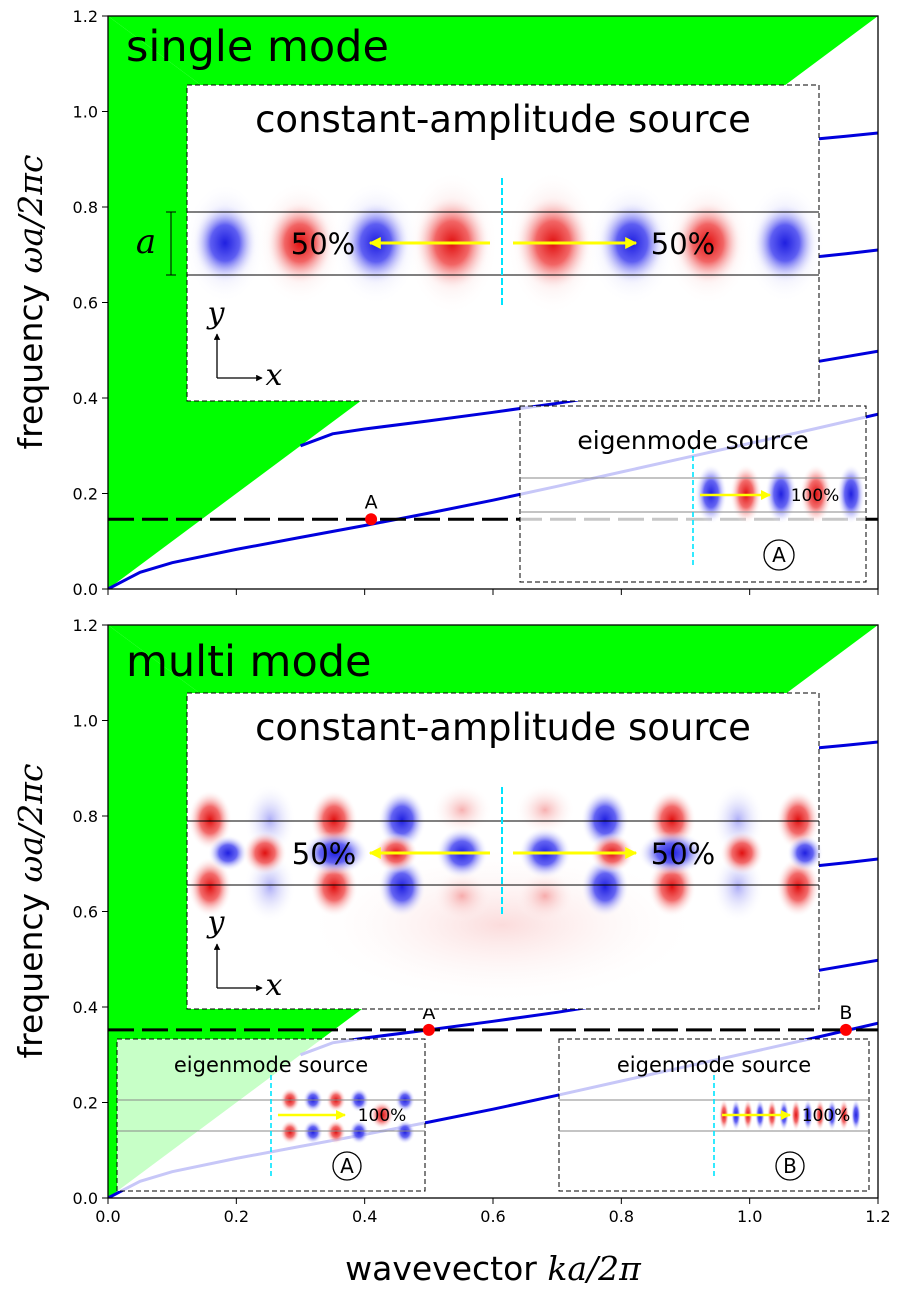  I want to click on x-tick-label: 0.0, so click(107, 1216).